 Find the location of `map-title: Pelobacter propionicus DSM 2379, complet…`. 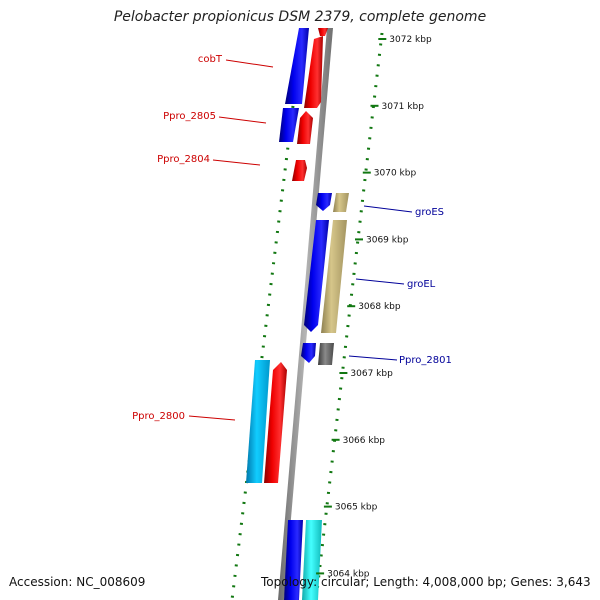

map-title: Pelobacter propionicus DSM 2379, complet… is located at coordinates (300, 17).